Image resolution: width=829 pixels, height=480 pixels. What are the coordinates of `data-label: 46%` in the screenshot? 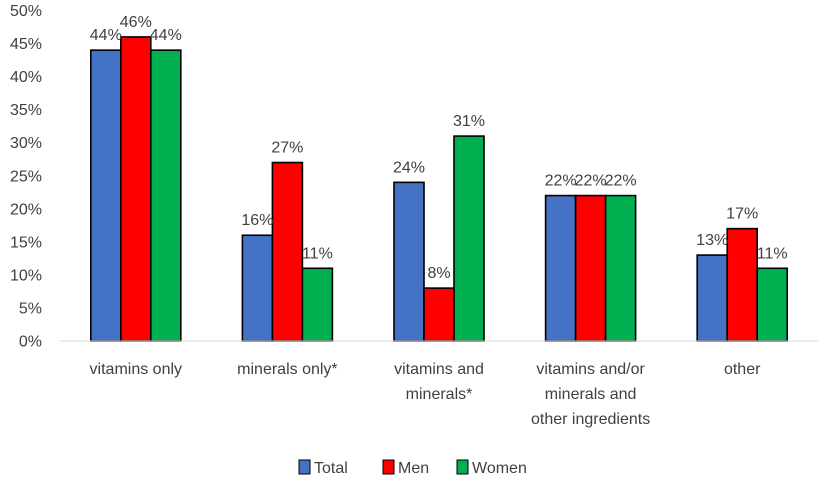 It's located at (136, 22).